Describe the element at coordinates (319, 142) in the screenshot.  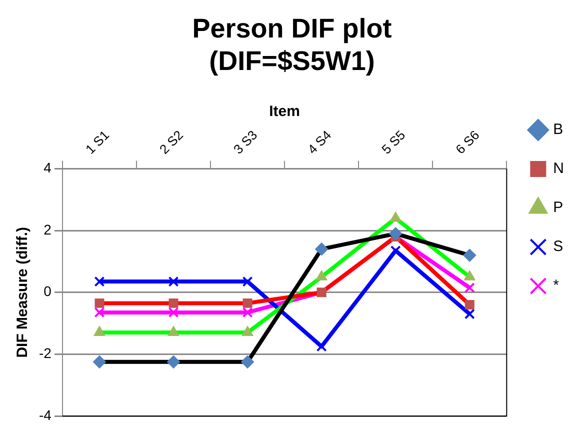
I see `x-tick-label: 4 S4` at that location.